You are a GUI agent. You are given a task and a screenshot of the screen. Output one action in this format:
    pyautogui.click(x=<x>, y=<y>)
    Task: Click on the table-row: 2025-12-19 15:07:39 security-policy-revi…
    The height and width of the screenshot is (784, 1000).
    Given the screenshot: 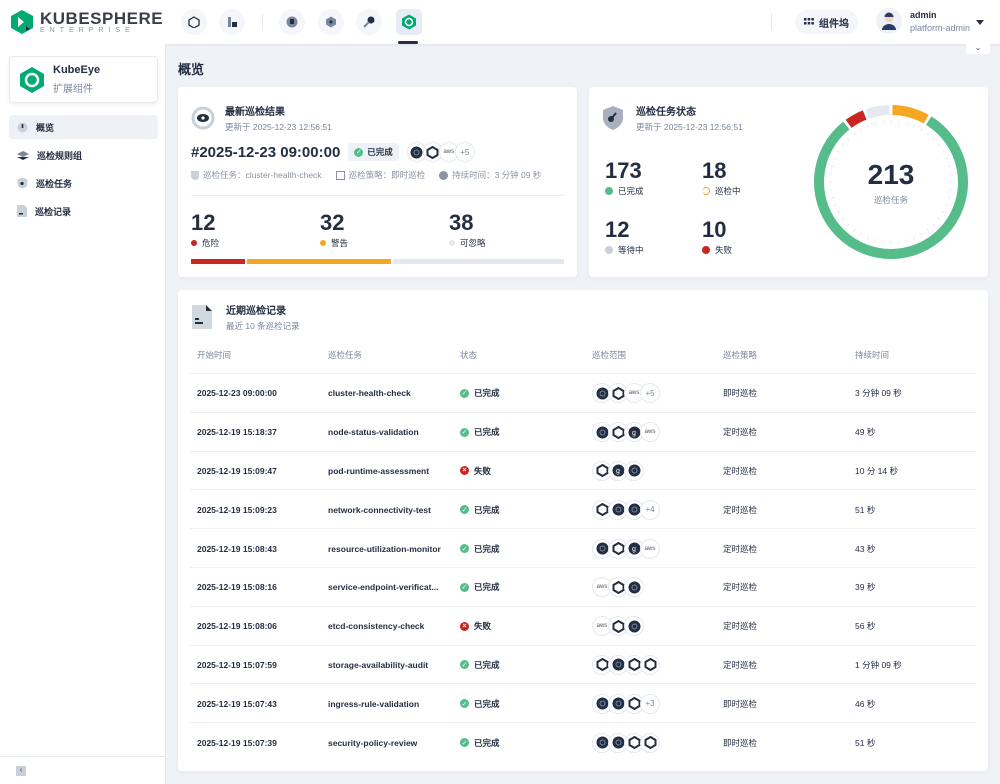 What is the action you would take?
    pyautogui.click(x=583, y=741)
    